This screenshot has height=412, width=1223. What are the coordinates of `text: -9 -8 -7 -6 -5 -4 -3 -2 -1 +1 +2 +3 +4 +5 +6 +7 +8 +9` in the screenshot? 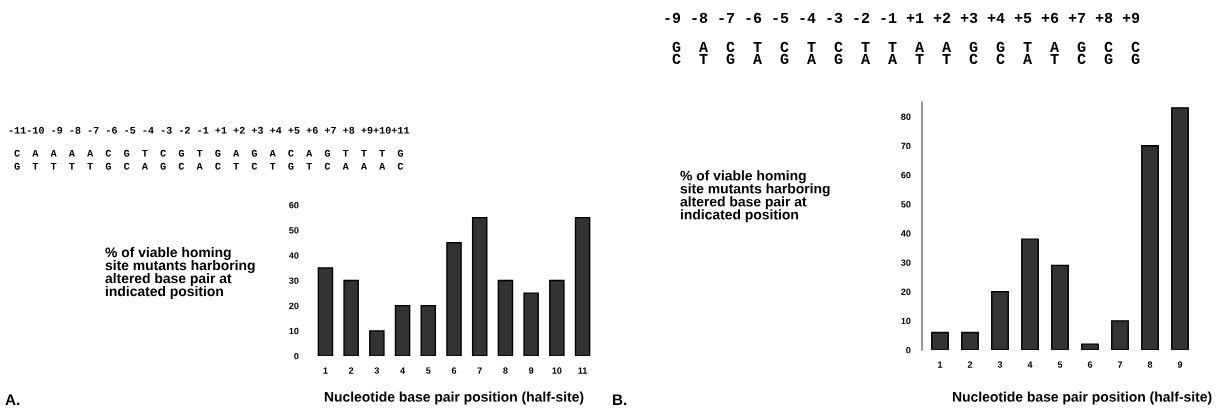 It's located at (902, 18).